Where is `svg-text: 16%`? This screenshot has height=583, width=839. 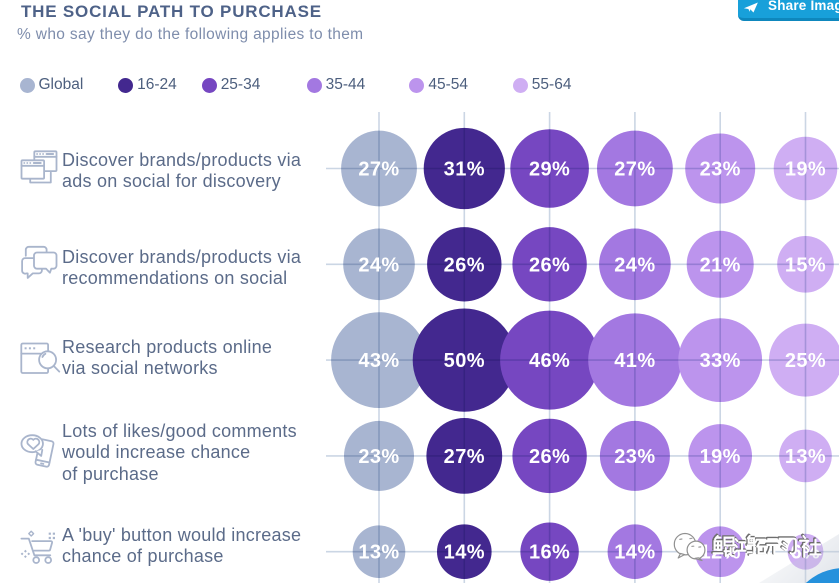
svg-text: 16% is located at coordinates (549, 553).